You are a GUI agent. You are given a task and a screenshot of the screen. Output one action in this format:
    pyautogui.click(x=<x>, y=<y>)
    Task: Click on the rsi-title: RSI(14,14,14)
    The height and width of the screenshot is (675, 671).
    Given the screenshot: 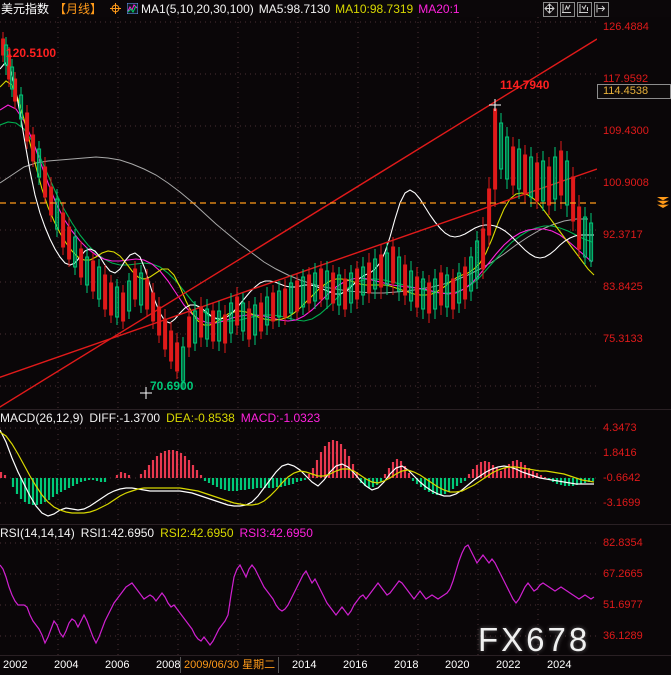 What is the action you would take?
    pyautogui.click(x=37, y=532)
    